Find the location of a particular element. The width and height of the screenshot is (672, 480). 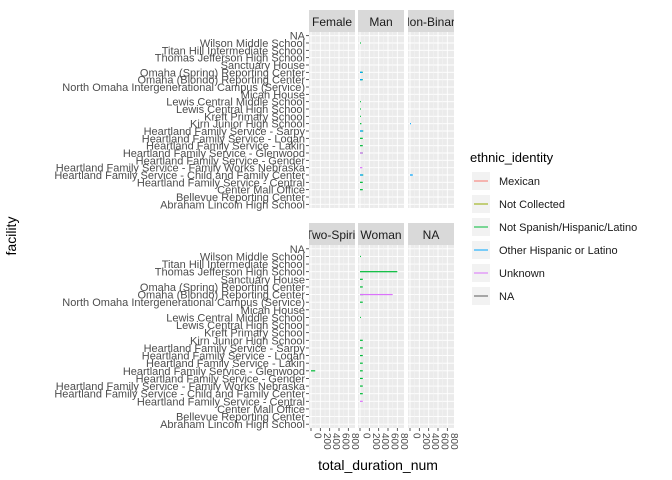

facet-strip-label: NA is located at coordinates (431, 235).